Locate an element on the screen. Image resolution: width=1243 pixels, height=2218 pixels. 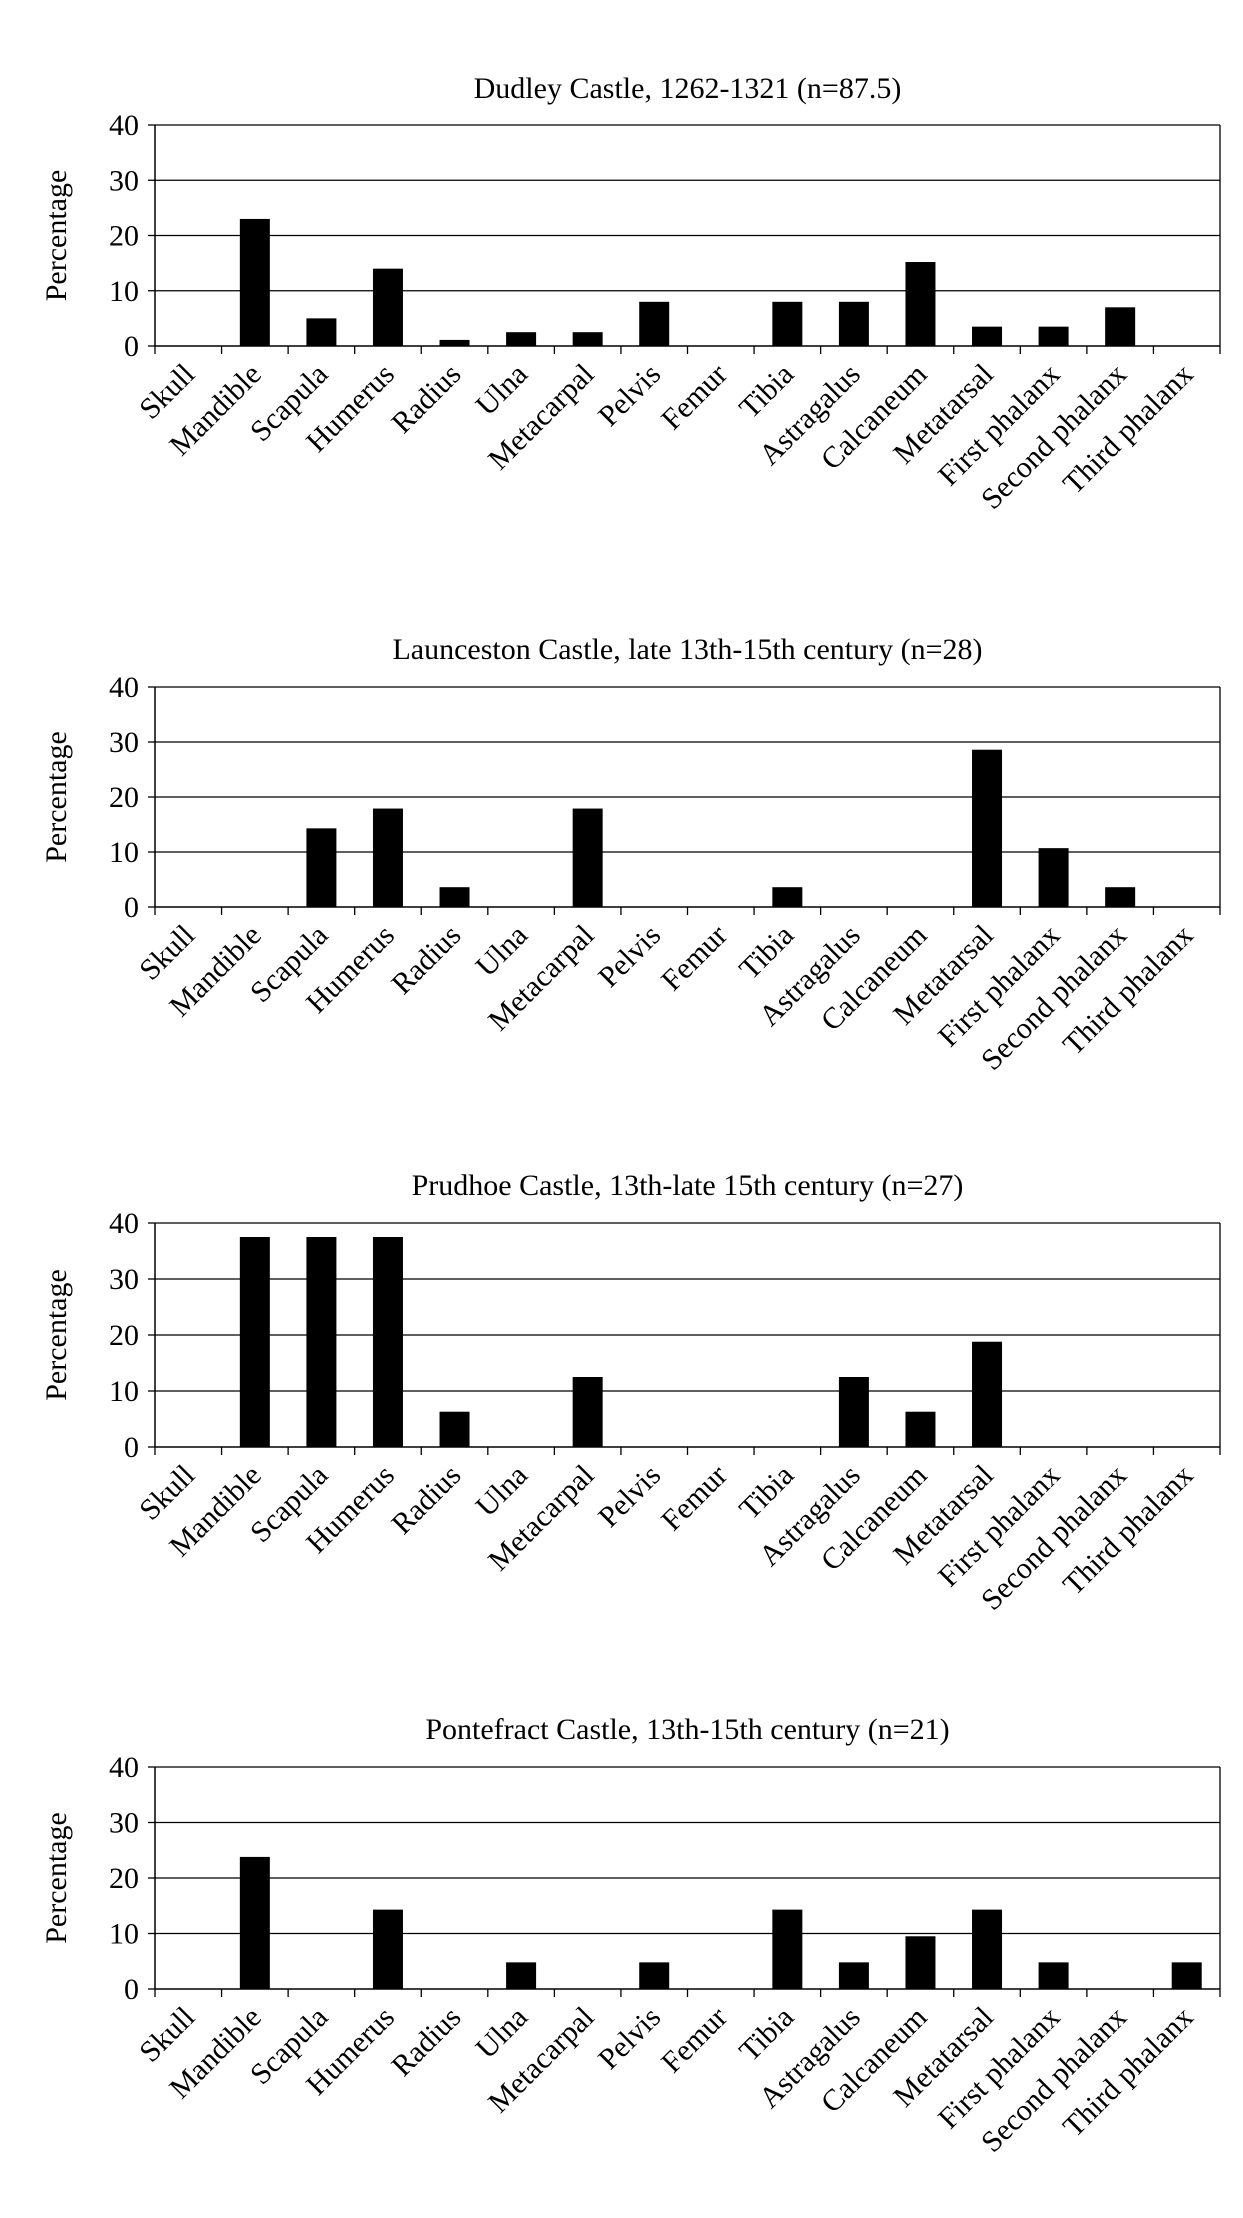
bar-third-phalanx is located at coordinates (1186, 1975).